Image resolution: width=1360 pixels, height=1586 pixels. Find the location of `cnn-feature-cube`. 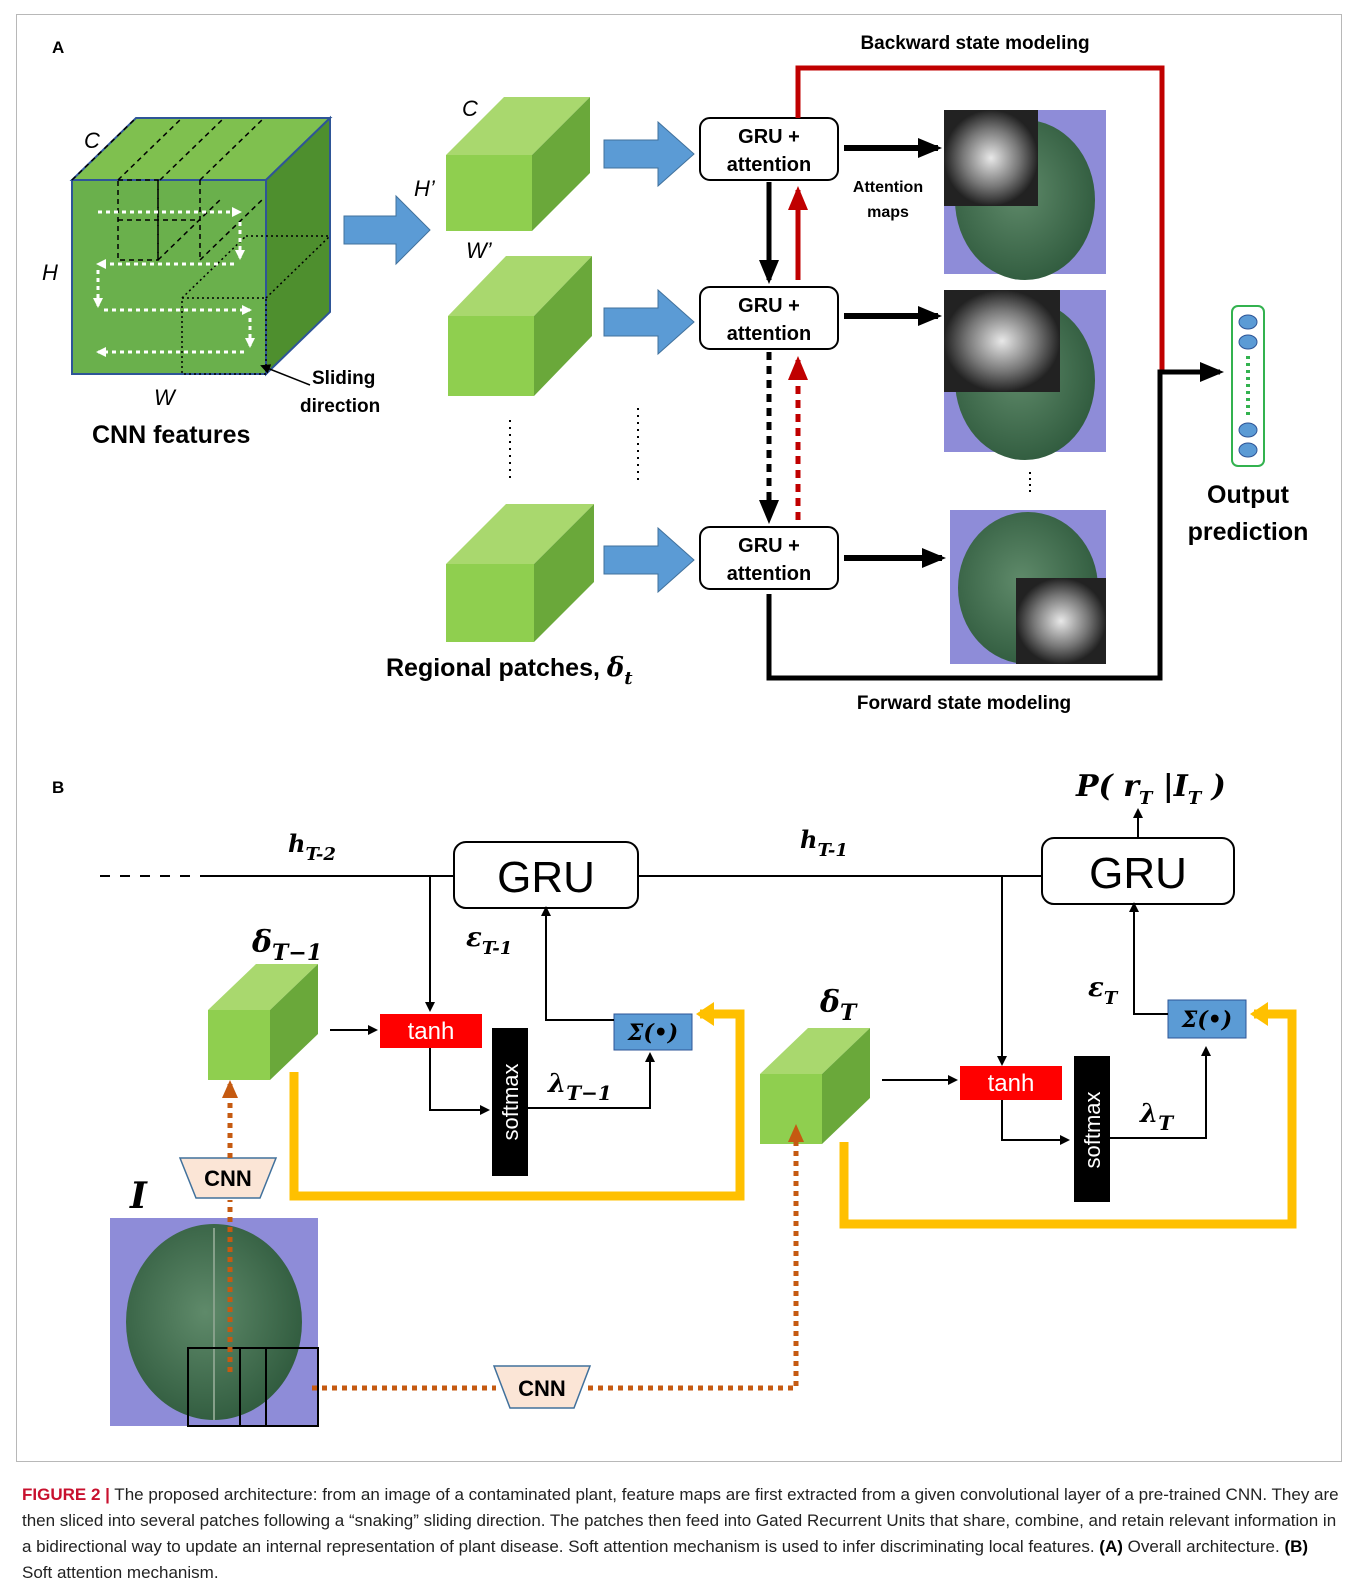

cnn-feature-cube is located at coordinates (201, 246).